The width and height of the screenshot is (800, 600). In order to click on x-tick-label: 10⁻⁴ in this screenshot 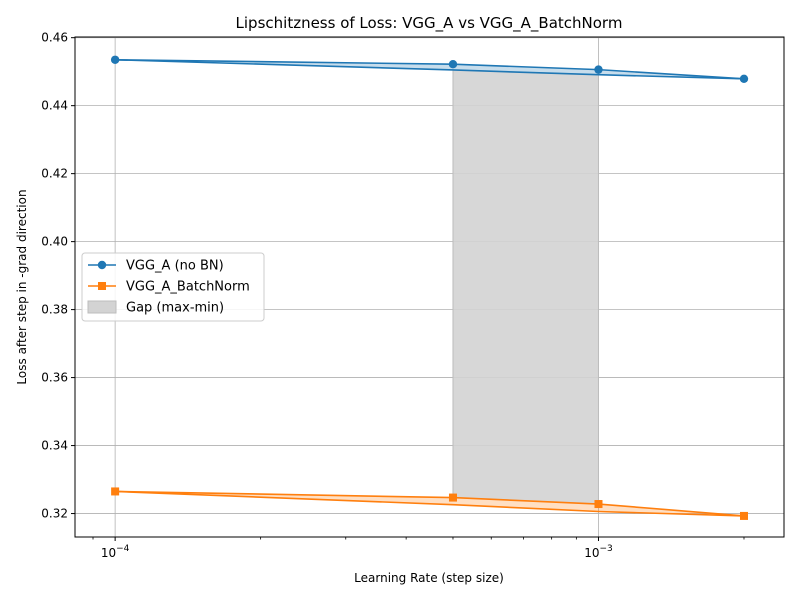, I will do `click(115, 552)`.